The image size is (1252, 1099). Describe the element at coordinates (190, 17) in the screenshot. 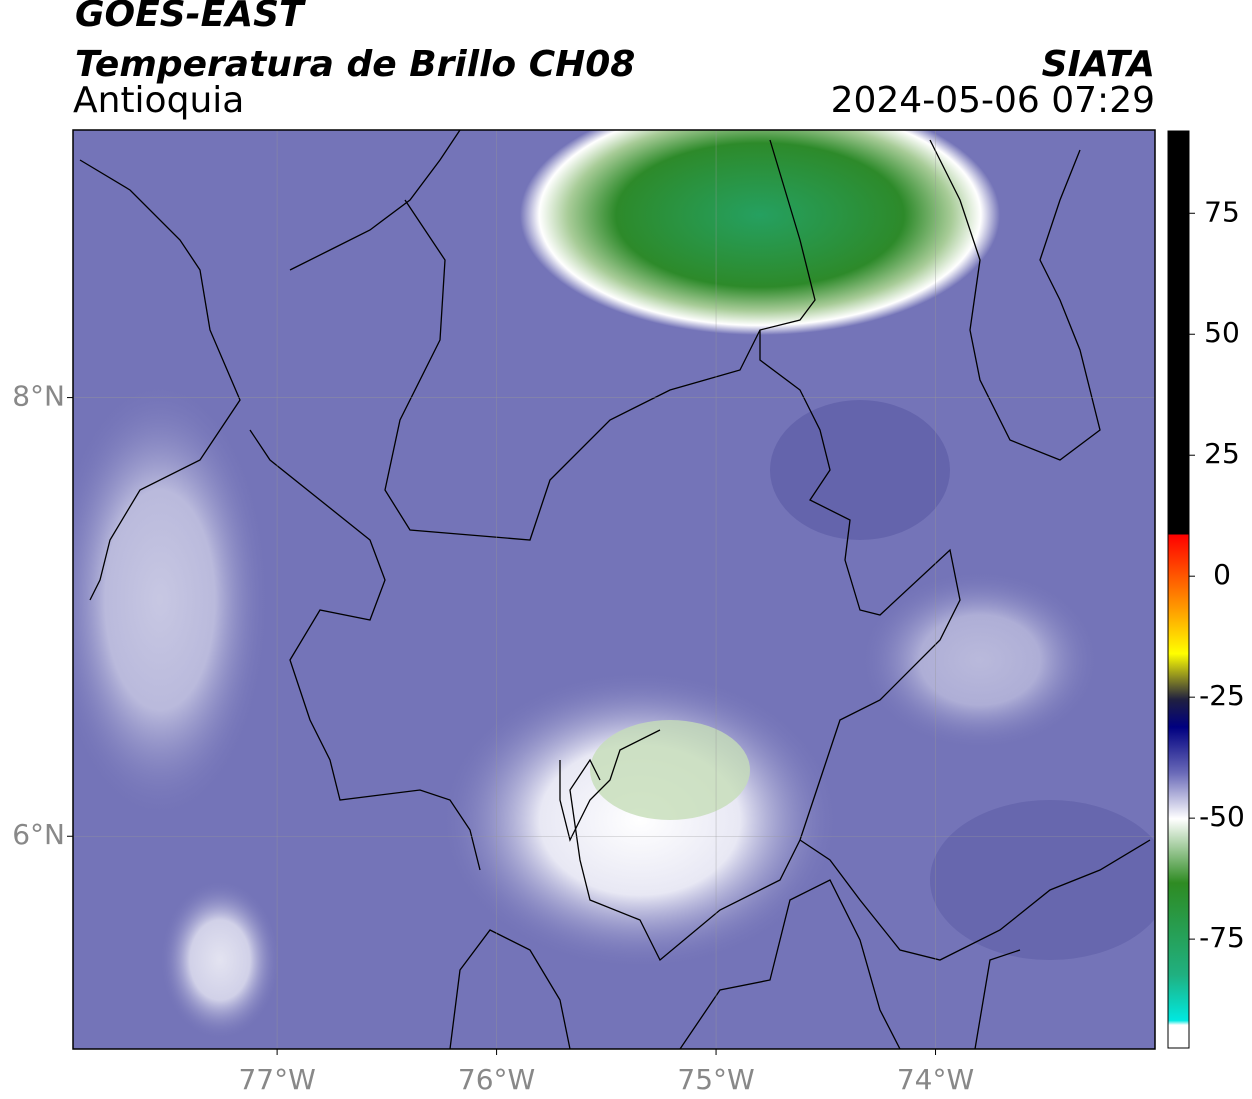

I see `title: GOES-EAST` at that location.